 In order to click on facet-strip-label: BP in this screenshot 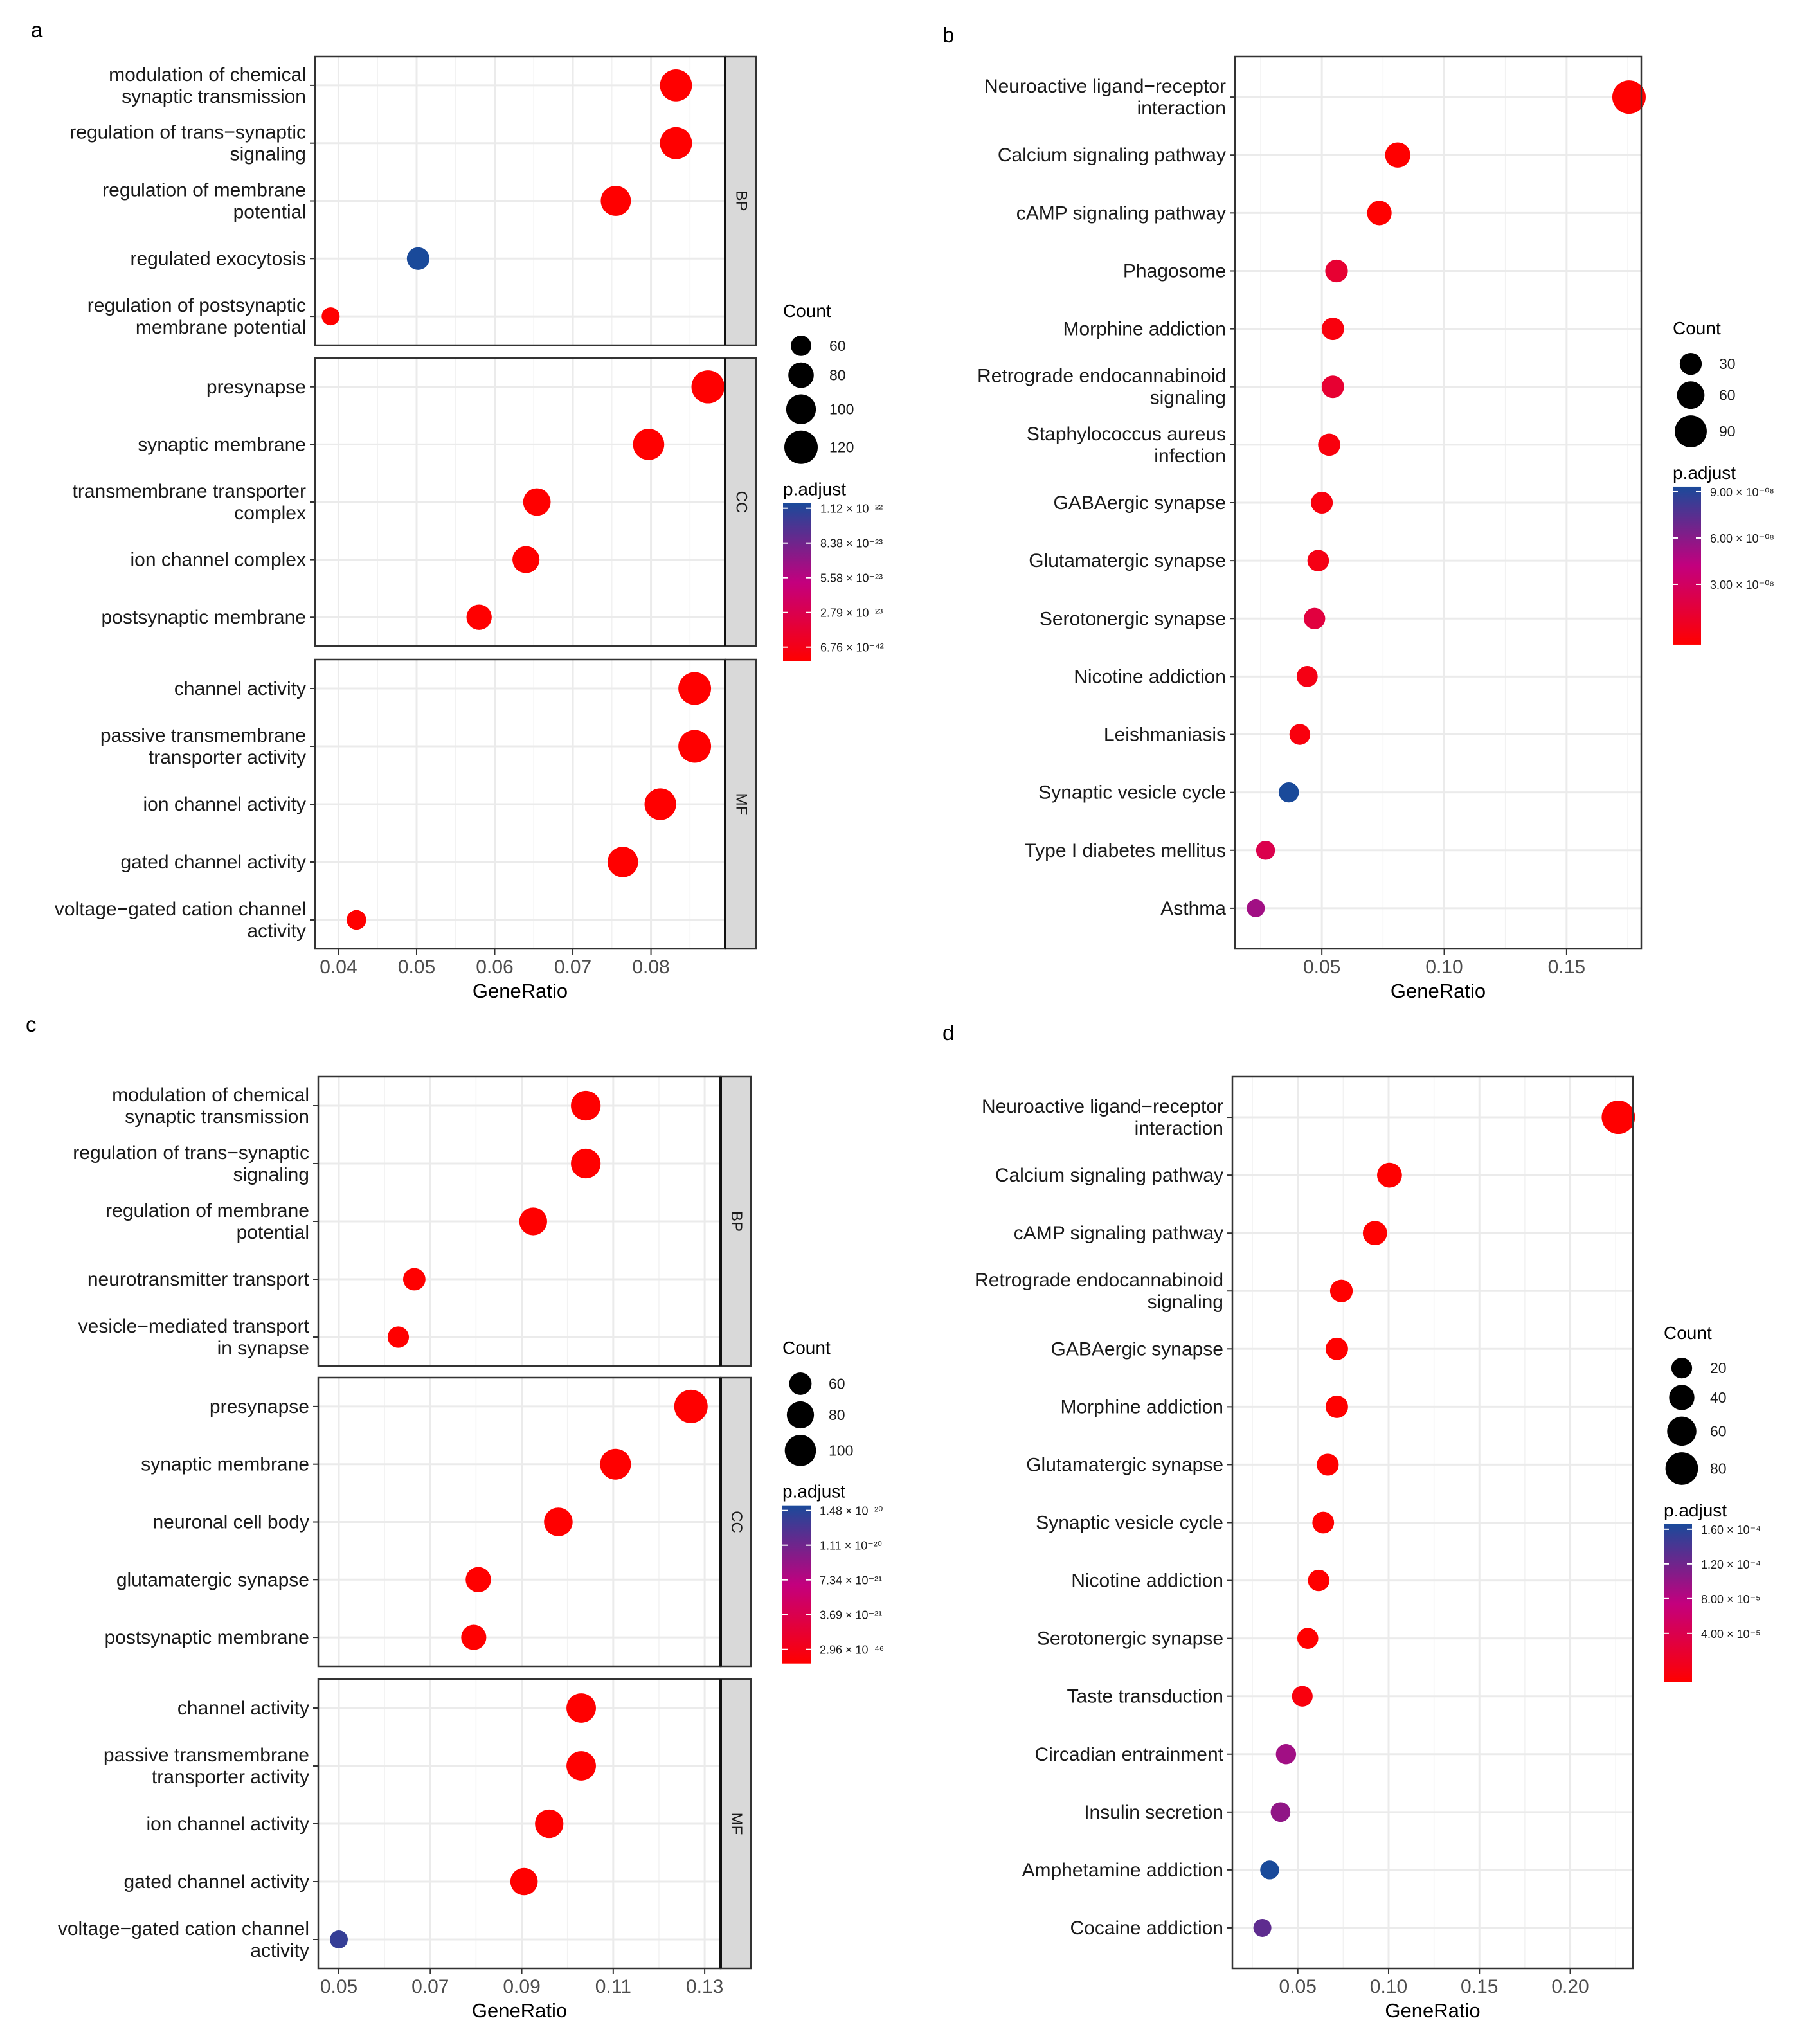, I will do `click(741, 201)`.